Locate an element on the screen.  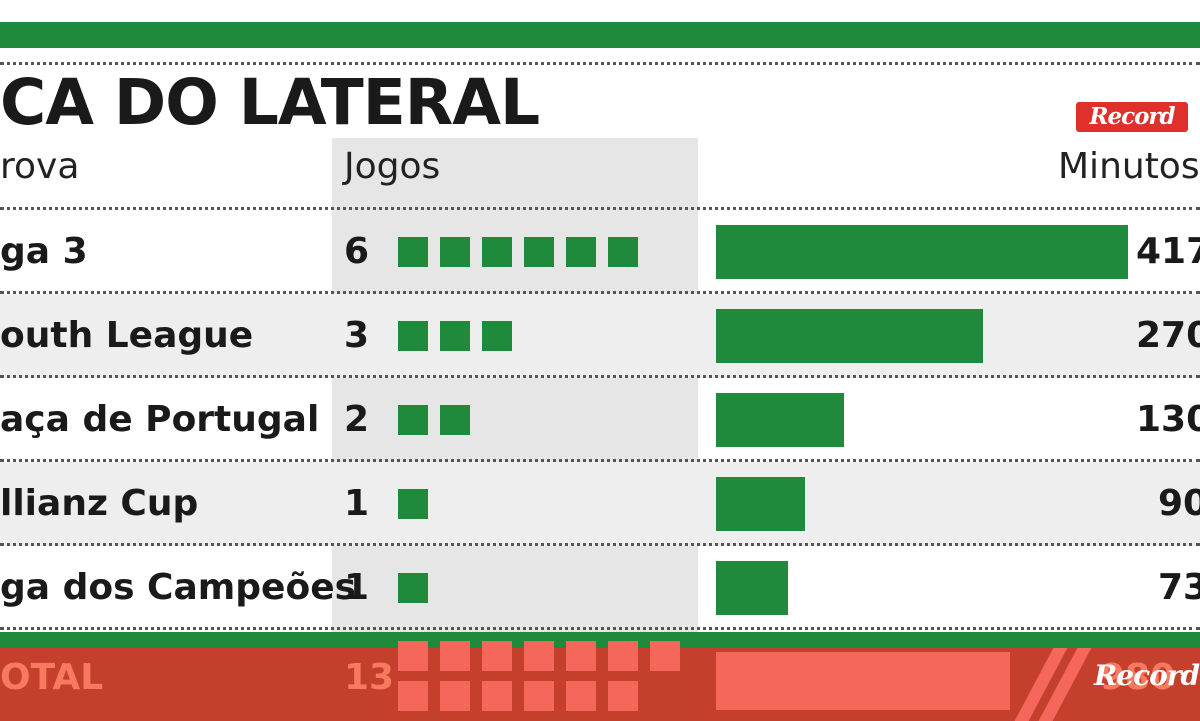
competition-label: aça de Portugal is located at coordinates (160, 419).